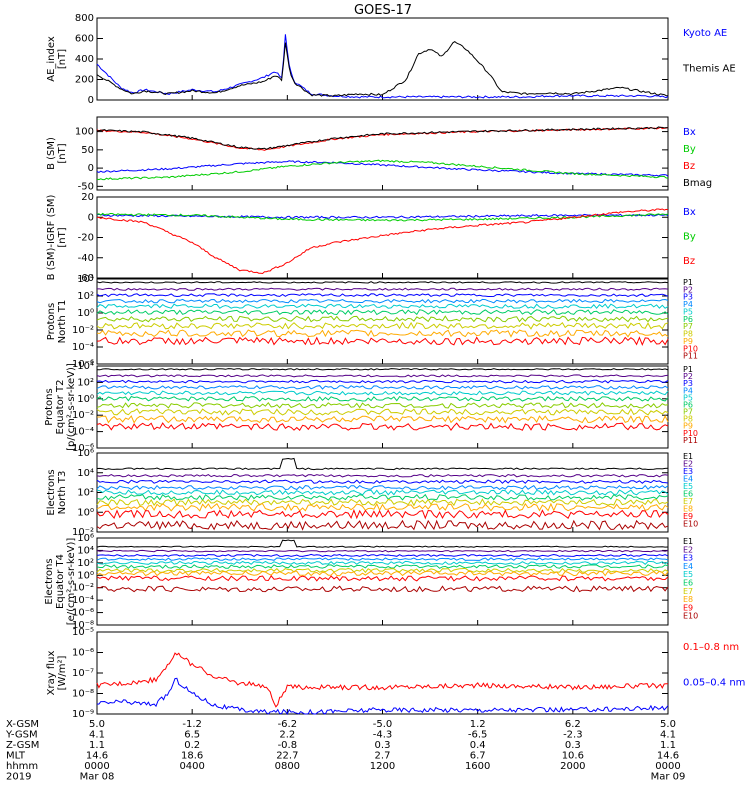  Describe the element at coordinates (382, 766) in the screenshot. I see `footer-cell: 1200` at that location.